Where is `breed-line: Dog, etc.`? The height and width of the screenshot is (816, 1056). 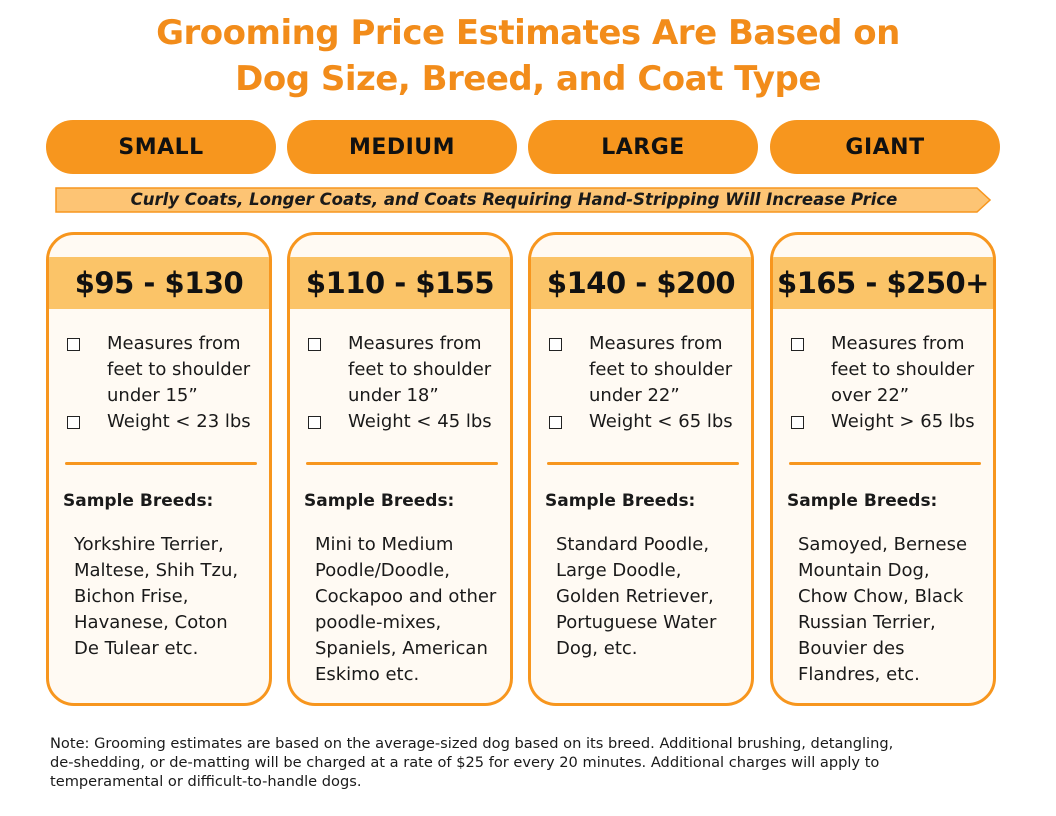
breed-line: Dog, etc. is located at coordinates (597, 648).